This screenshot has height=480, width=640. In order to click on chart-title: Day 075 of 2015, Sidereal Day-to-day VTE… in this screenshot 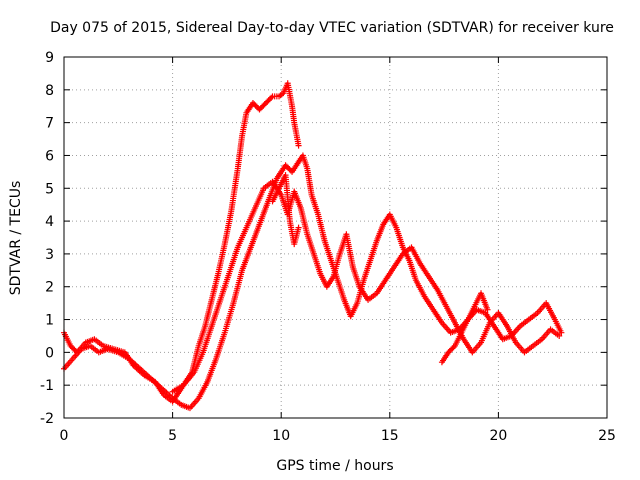, I will do `click(332, 28)`.